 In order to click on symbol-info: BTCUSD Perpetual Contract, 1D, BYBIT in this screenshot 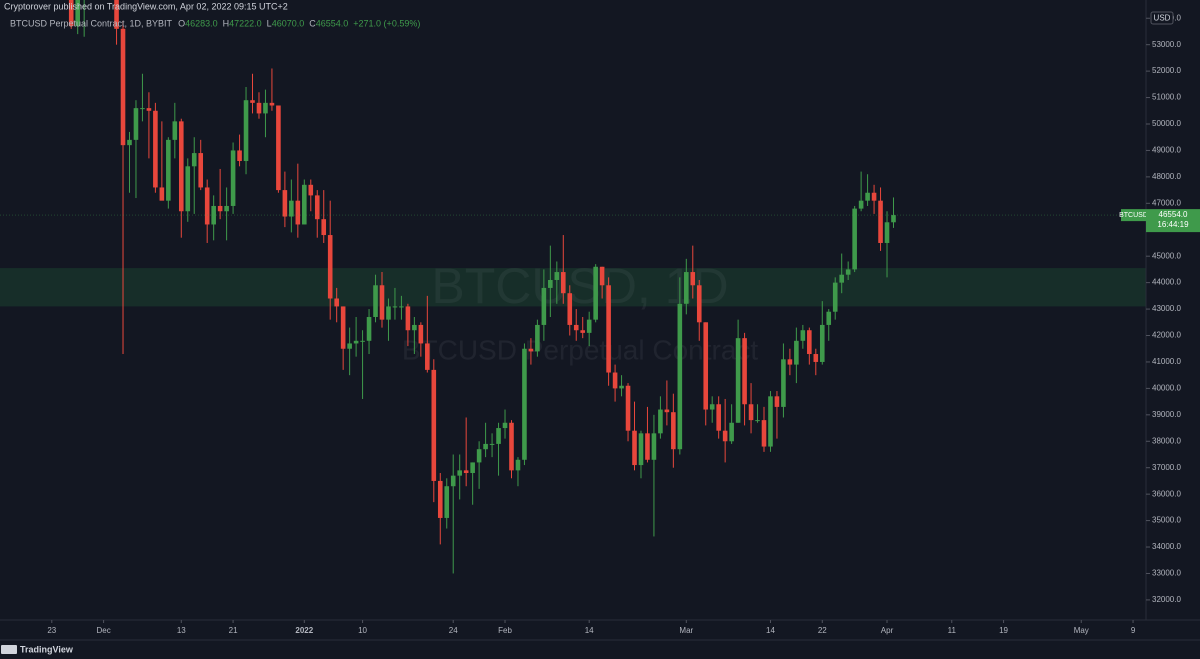, I will do `click(91, 23)`.